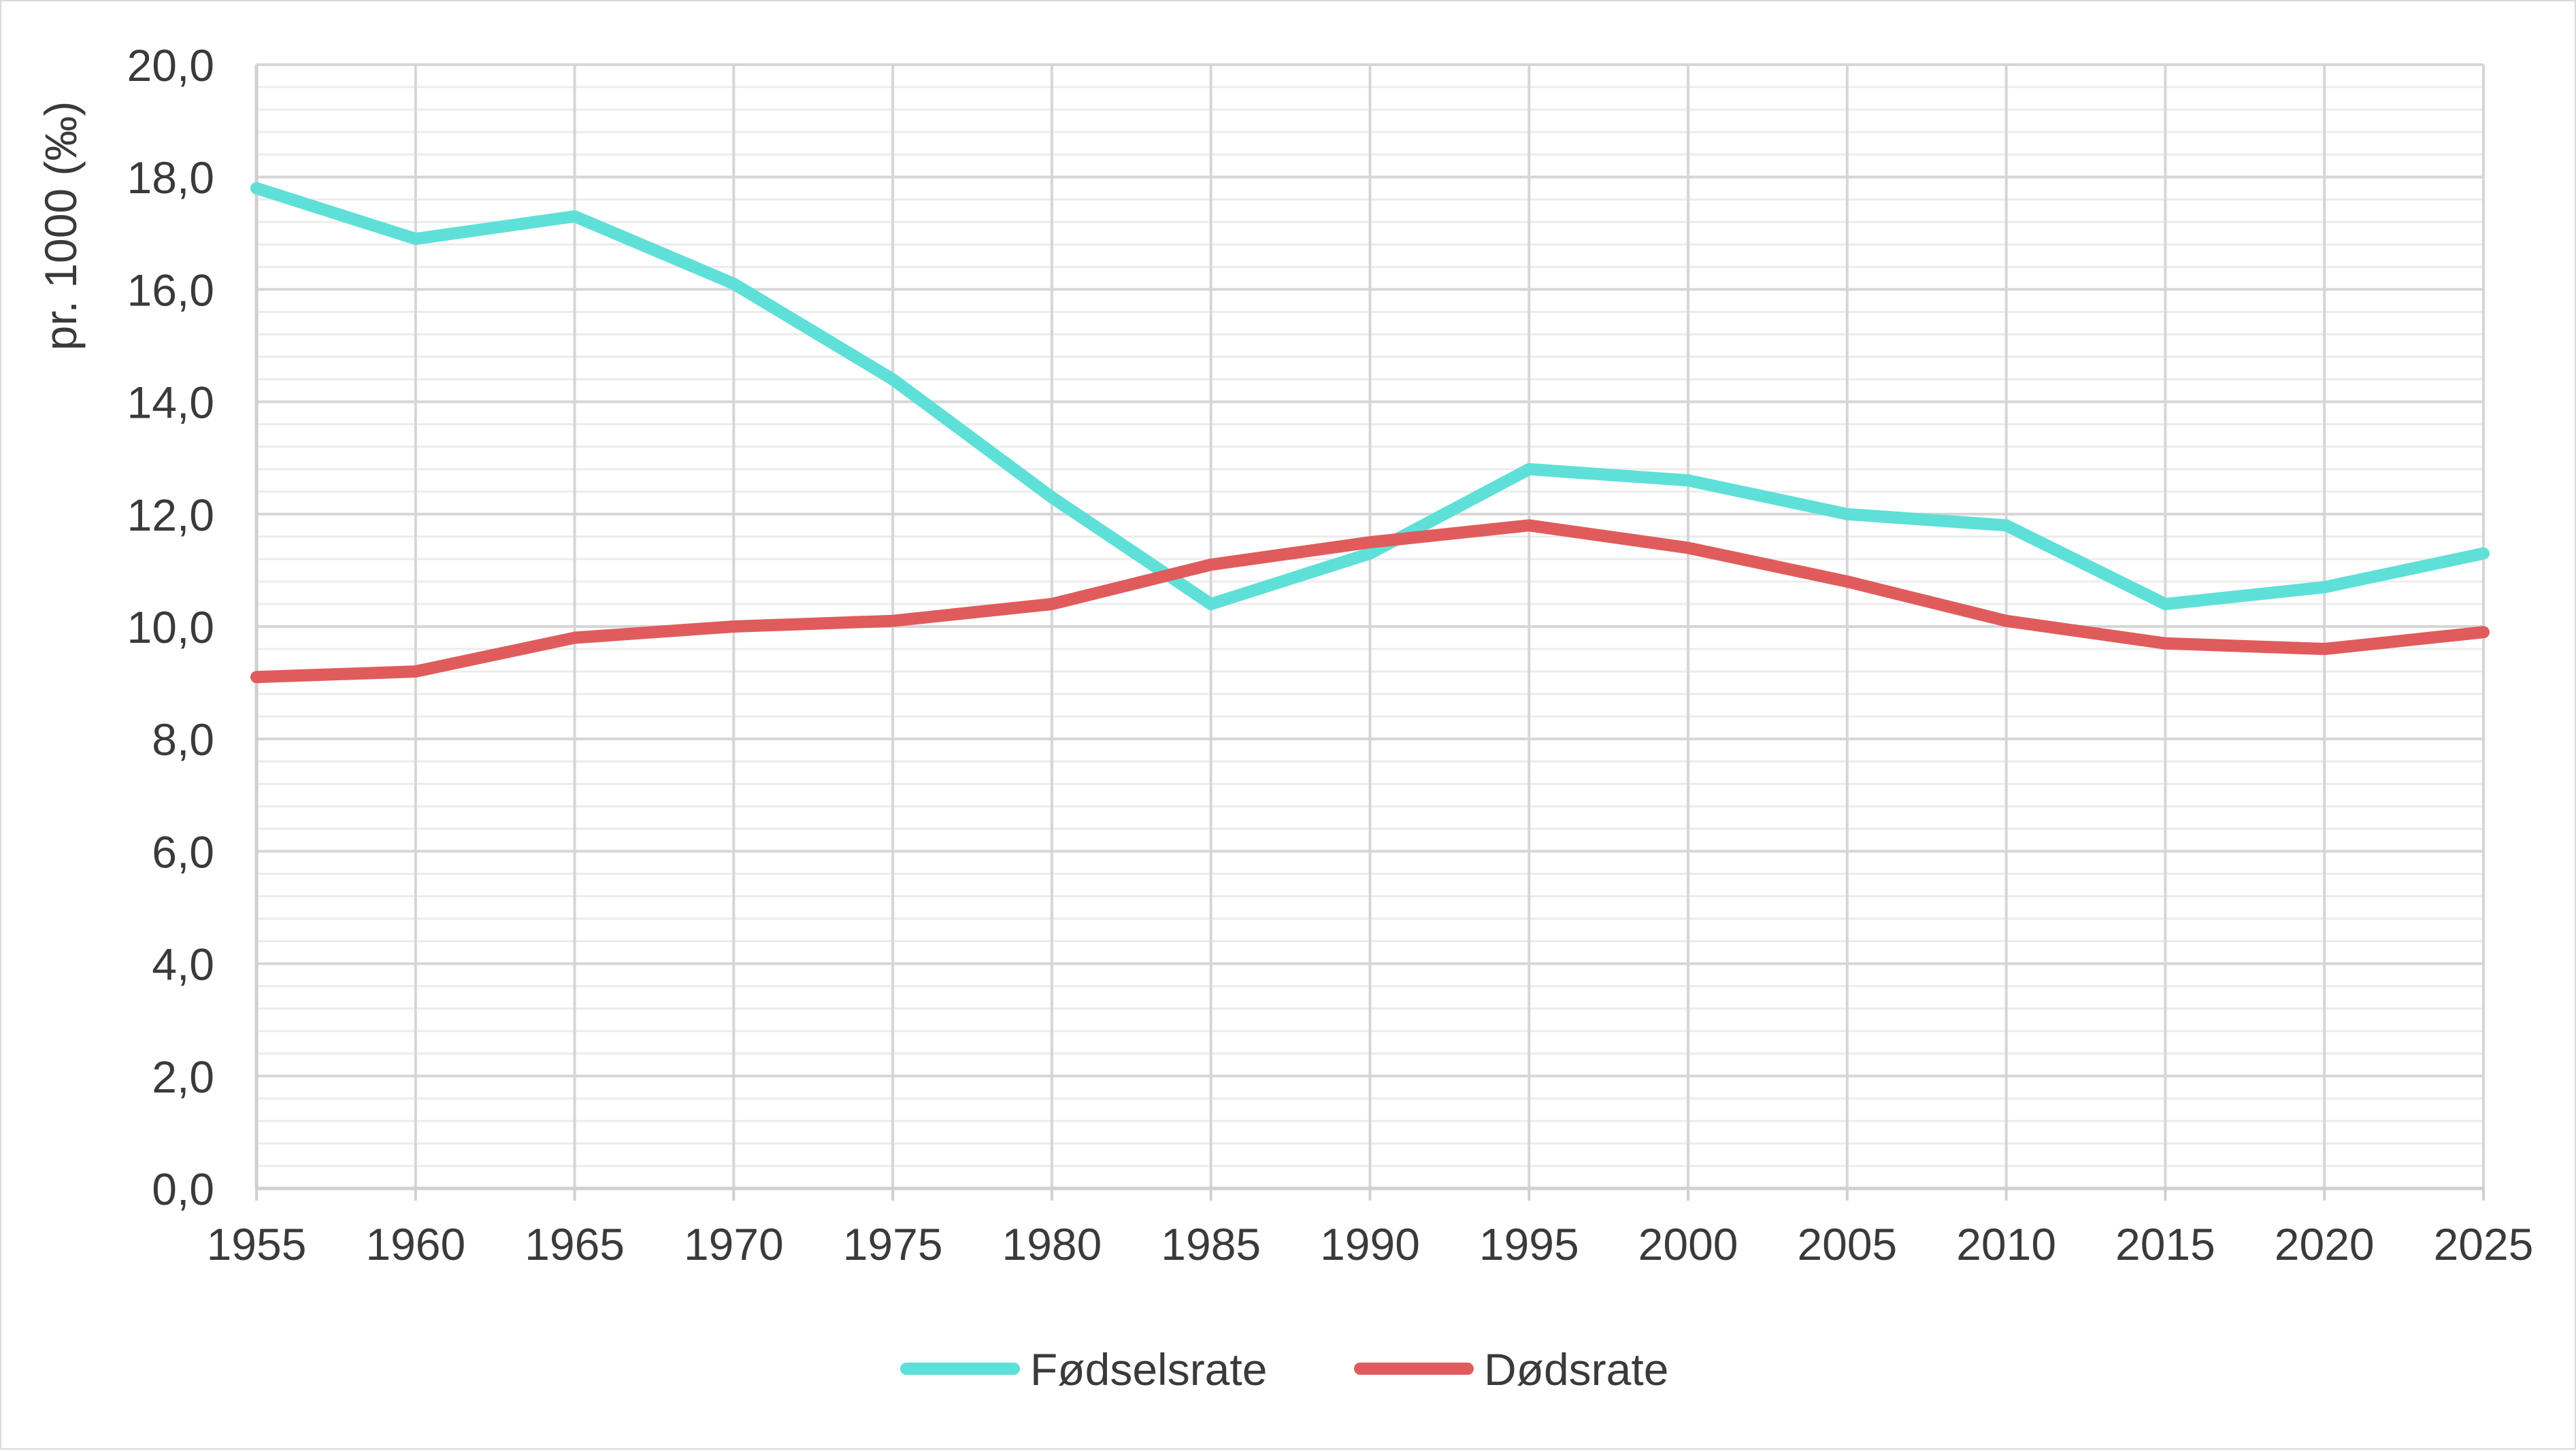 The image size is (2576, 1451). What do you see at coordinates (893, 1244) in the screenshot?
I see `x-tick-label: 1975` at bounding box center [893, 1244].